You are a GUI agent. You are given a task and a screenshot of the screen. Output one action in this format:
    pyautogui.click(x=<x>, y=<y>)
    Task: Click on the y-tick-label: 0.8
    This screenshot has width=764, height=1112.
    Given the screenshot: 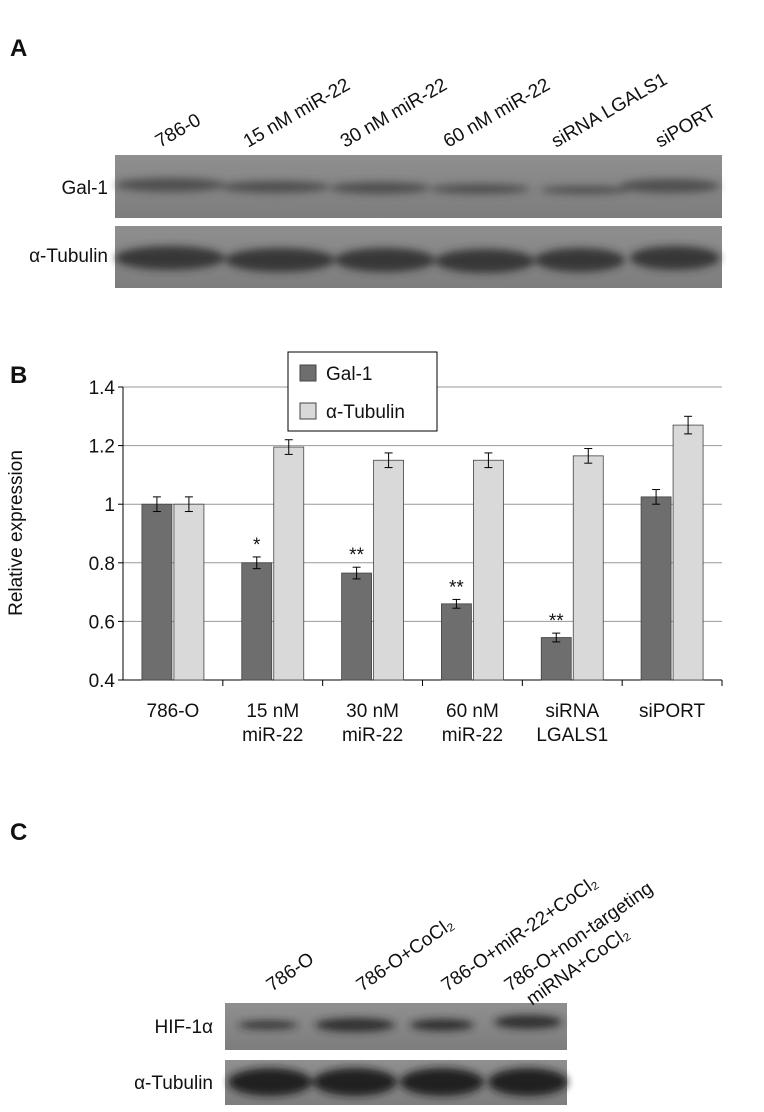 What is the action you would take?
    pyautogui.click(x=102, y=564)
    